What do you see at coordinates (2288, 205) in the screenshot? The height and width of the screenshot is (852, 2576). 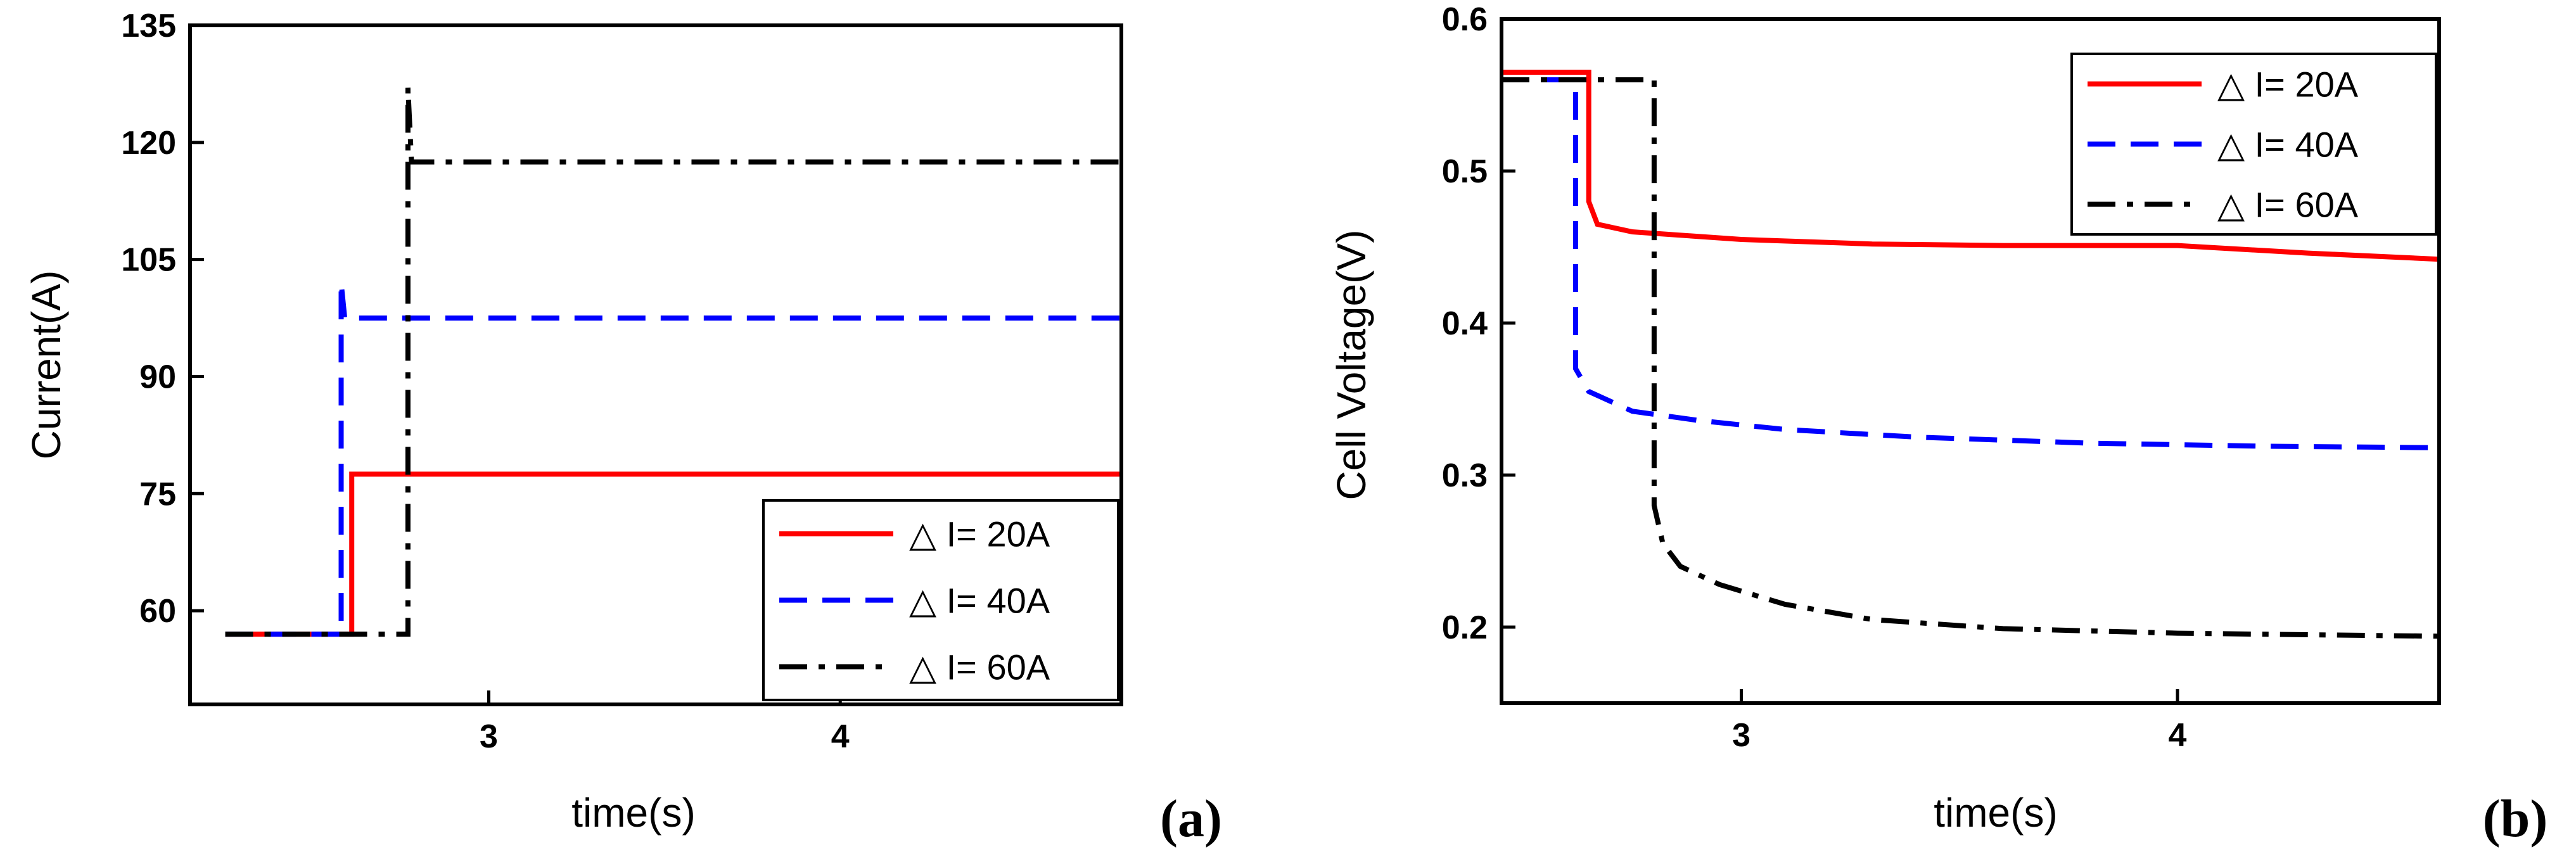 I see `panel-b-legend-label: △ I= 60A` at bounding box center [2288, 205].